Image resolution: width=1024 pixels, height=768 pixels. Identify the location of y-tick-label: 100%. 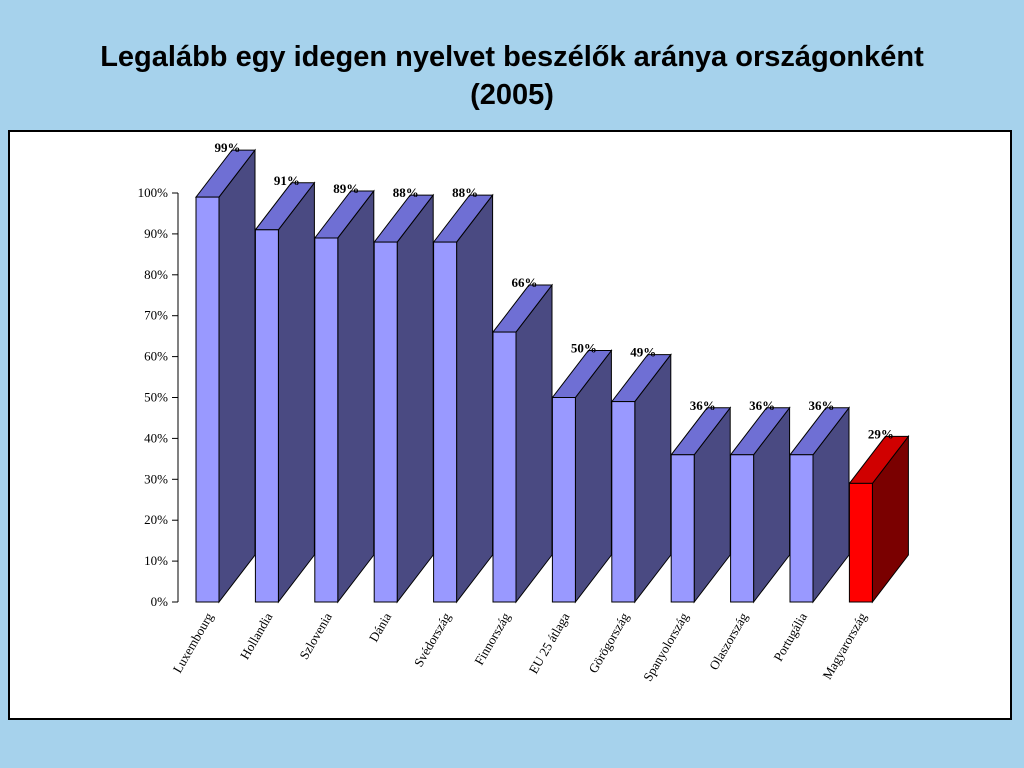
(153, 192).